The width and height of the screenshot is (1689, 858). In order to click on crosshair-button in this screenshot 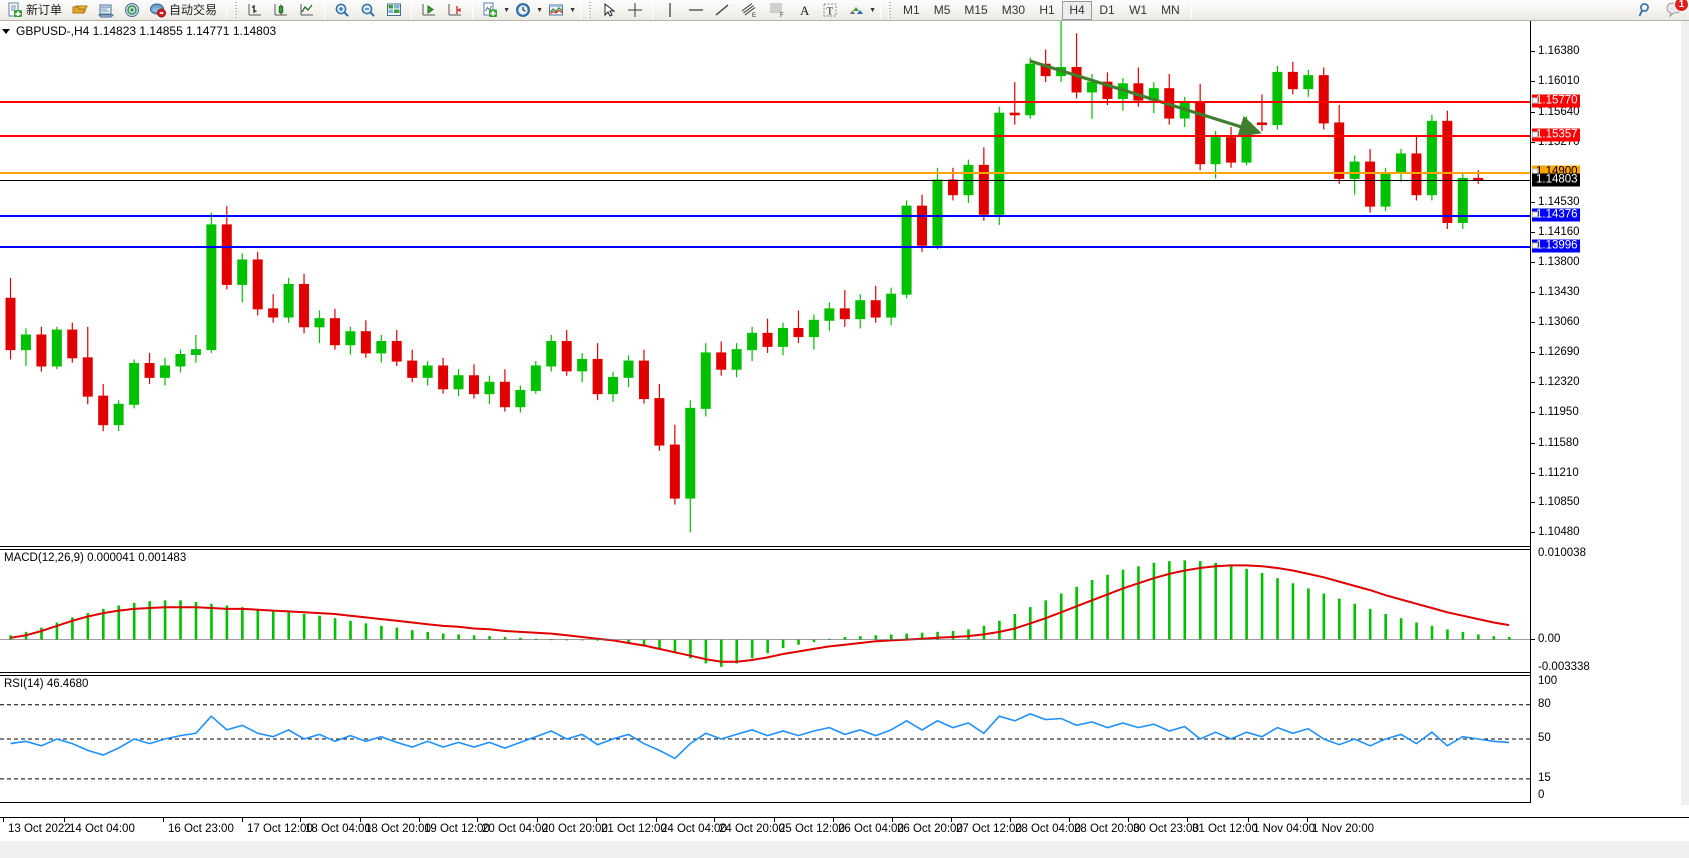, I will do `click(635, 10)`.